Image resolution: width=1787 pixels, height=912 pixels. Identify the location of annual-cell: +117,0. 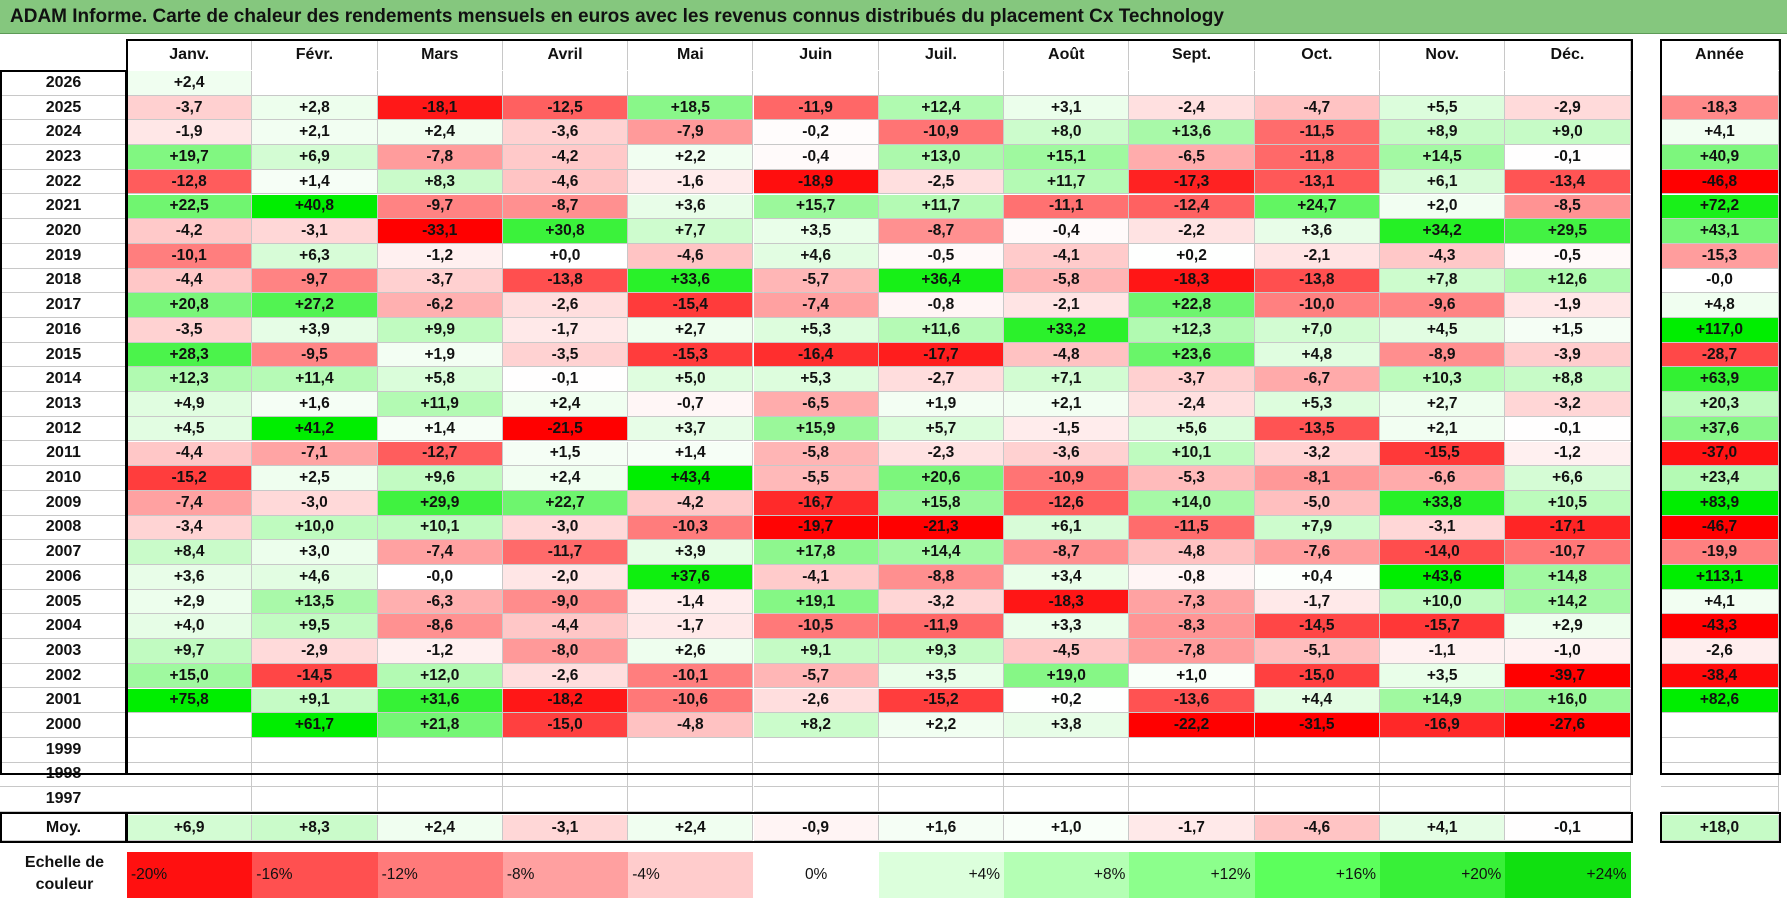
(1720, 330).